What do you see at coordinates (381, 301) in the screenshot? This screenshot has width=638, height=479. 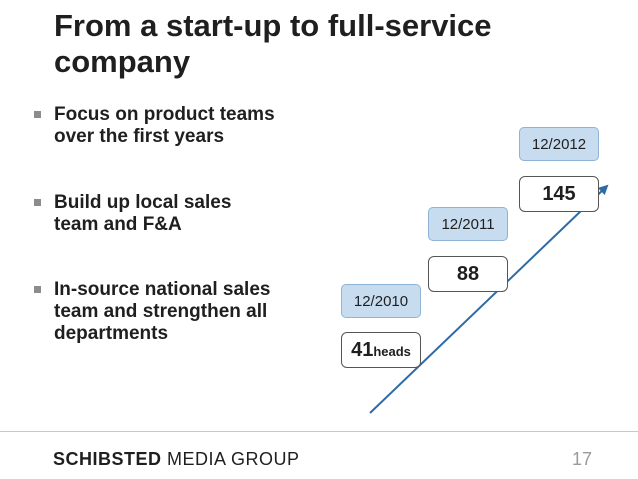 I see `milestone-date-2010: 12/2010` at bounding box center [381, 301].